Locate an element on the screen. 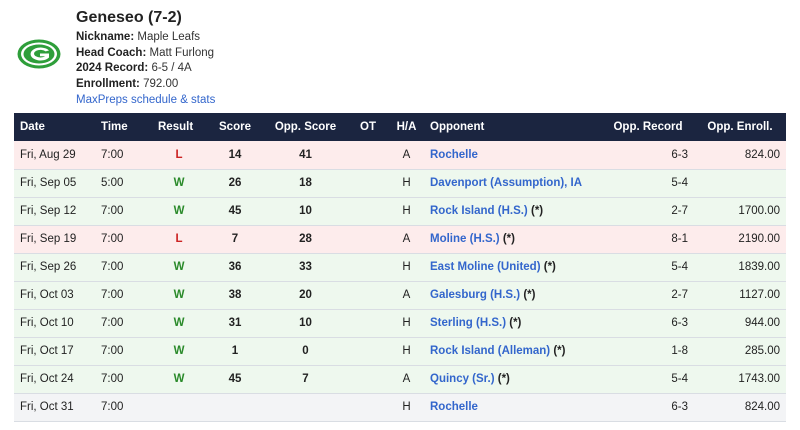  cell-opp-enroll: 1700.00 is located at coordinates (740, 211).